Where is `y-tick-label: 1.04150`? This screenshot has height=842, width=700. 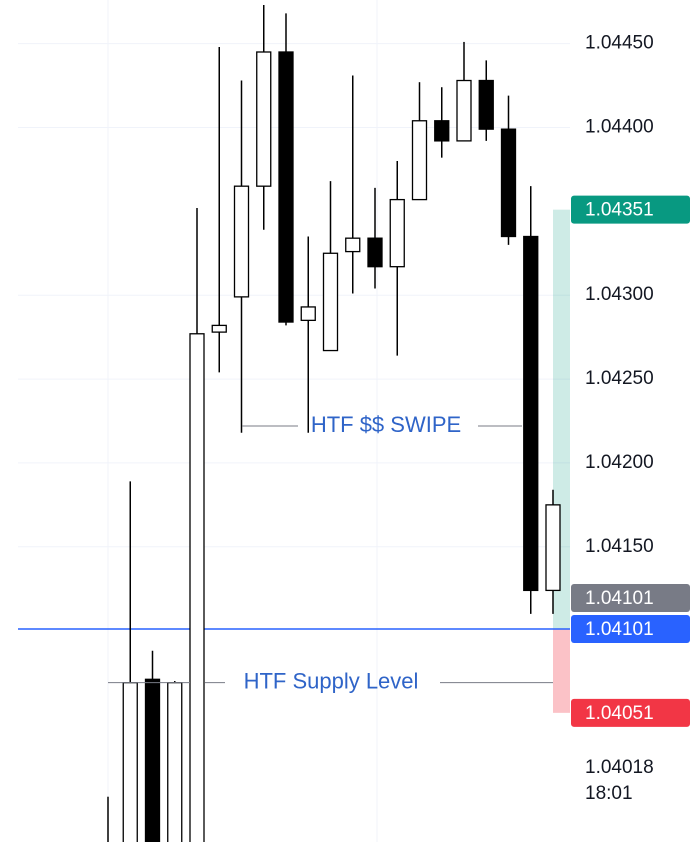 y-tick-label: 1.04150 is located at coordinates (619, 546).